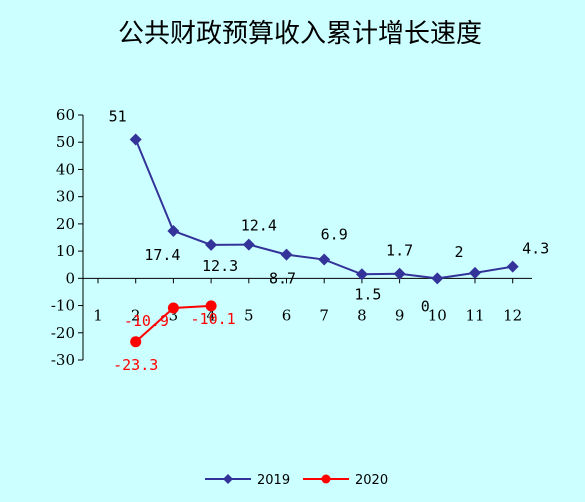  What do you see at coordinates (249, 315) in the screenshot?
I see `x-tick-label: 5` at bounding box center [249, 315].